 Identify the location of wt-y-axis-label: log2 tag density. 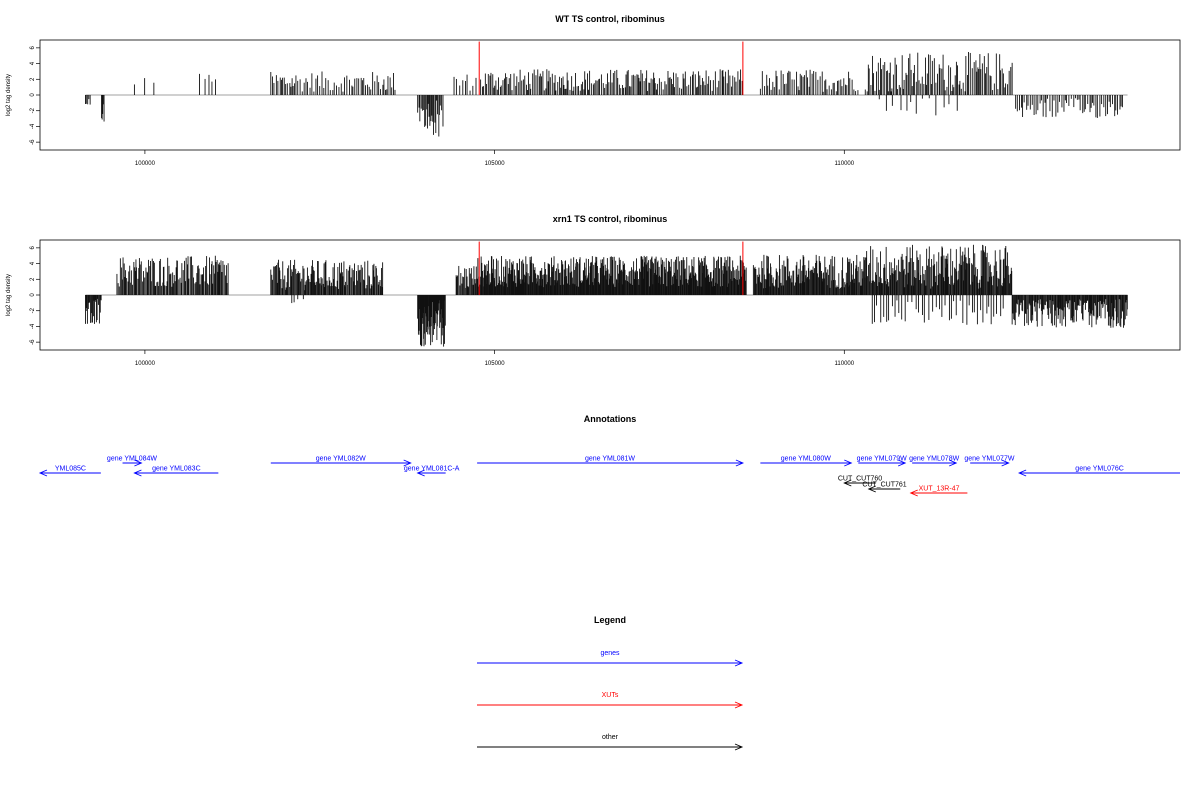
(9, 95).